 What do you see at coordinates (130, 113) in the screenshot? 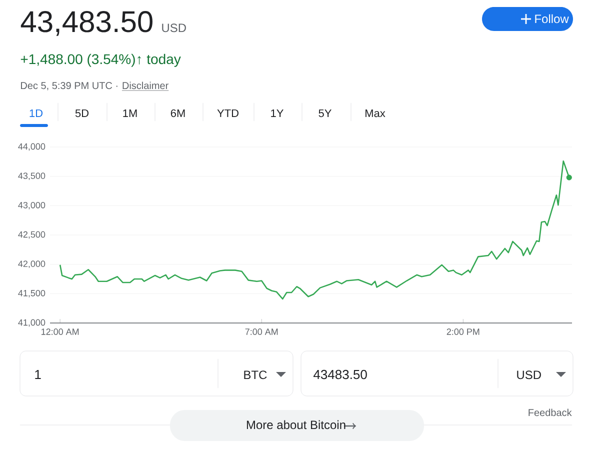
I see `text: 1M` at bounding box center [130, 113].